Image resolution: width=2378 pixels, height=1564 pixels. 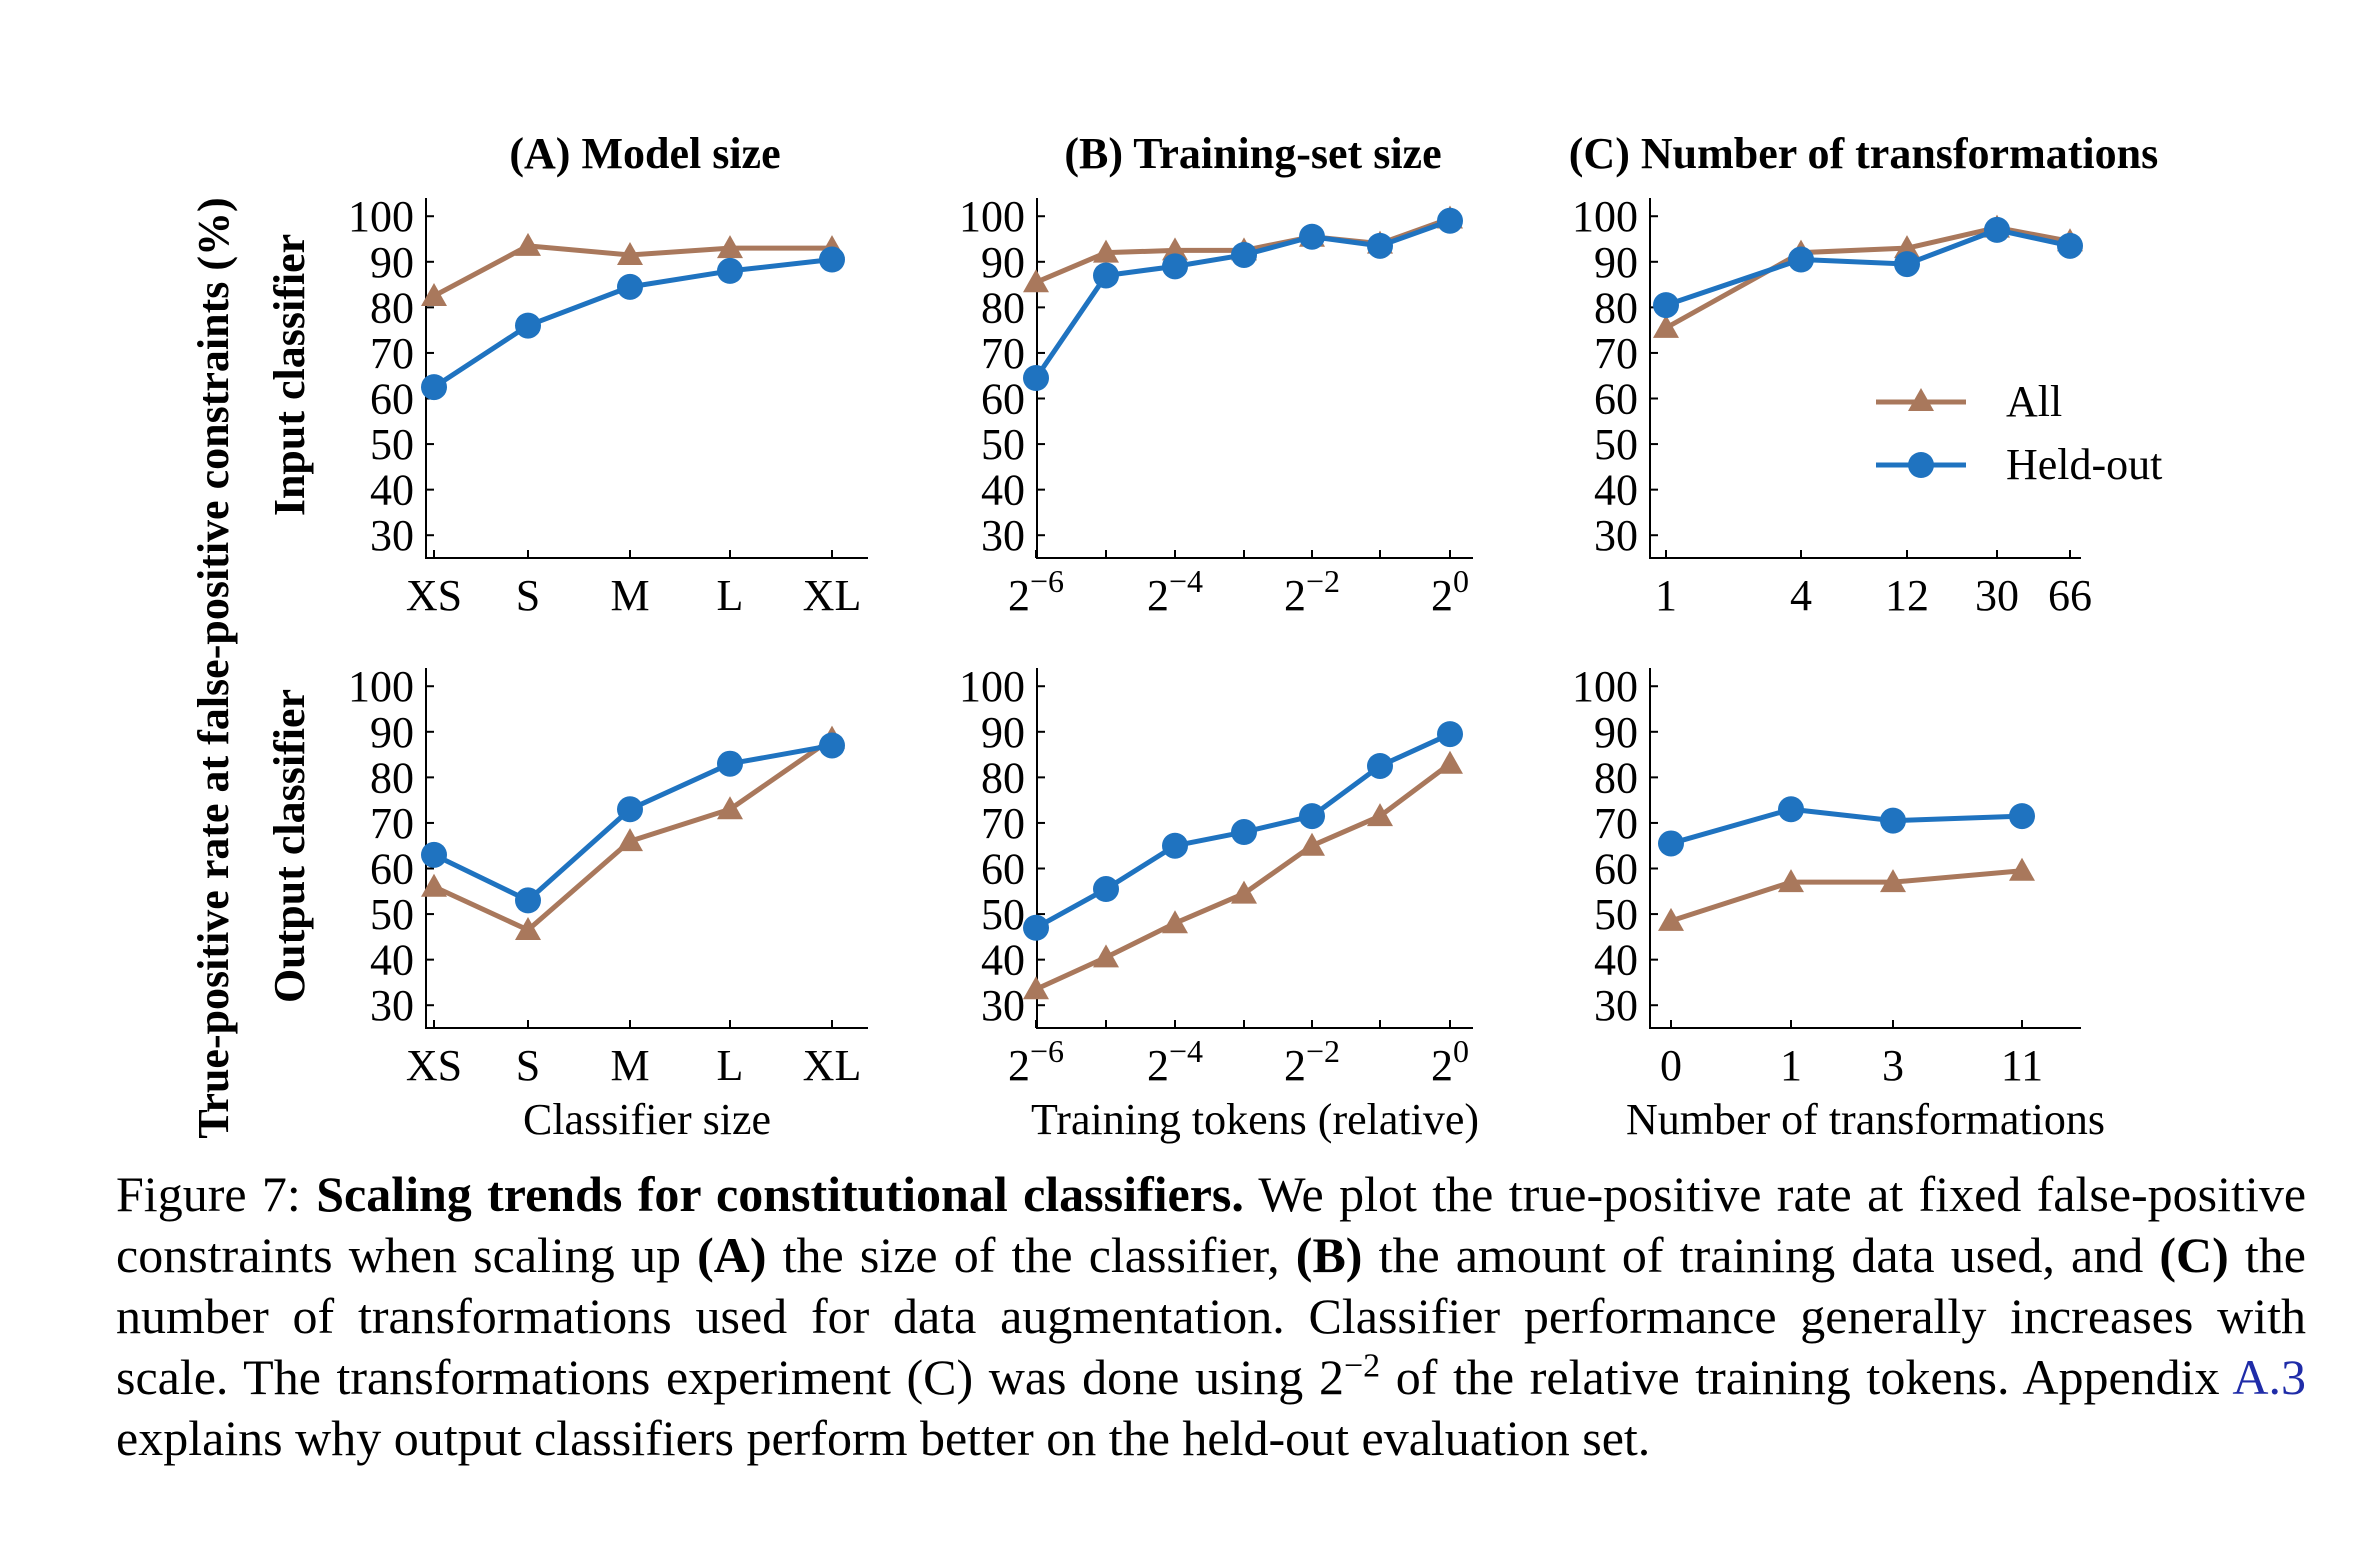 I want to click on x-tick-label: 3, so click(x=1893, y=1065).